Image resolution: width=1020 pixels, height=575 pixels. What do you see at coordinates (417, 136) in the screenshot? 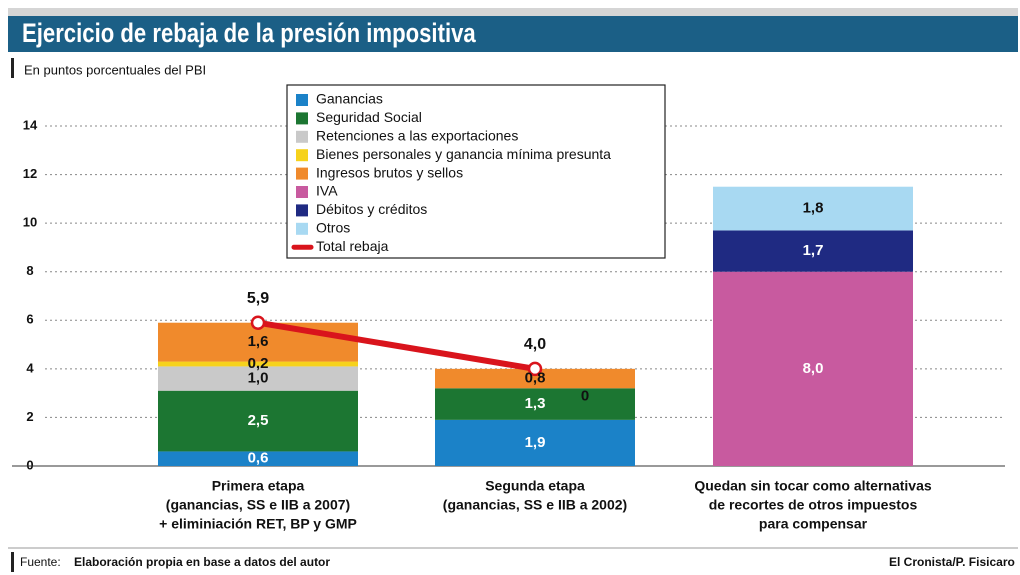
I see `legend-label: Retenciones a las exportaciones` at bounding box center [417, 136].